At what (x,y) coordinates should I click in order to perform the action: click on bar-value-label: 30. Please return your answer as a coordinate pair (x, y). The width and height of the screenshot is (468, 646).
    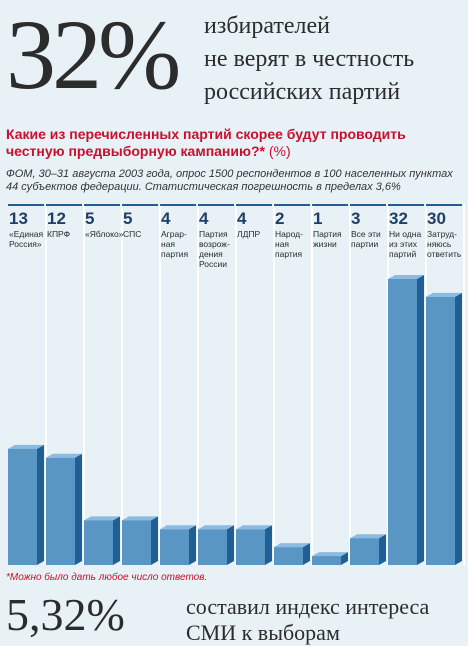
    Looking at the image, I should click on (436, 218).